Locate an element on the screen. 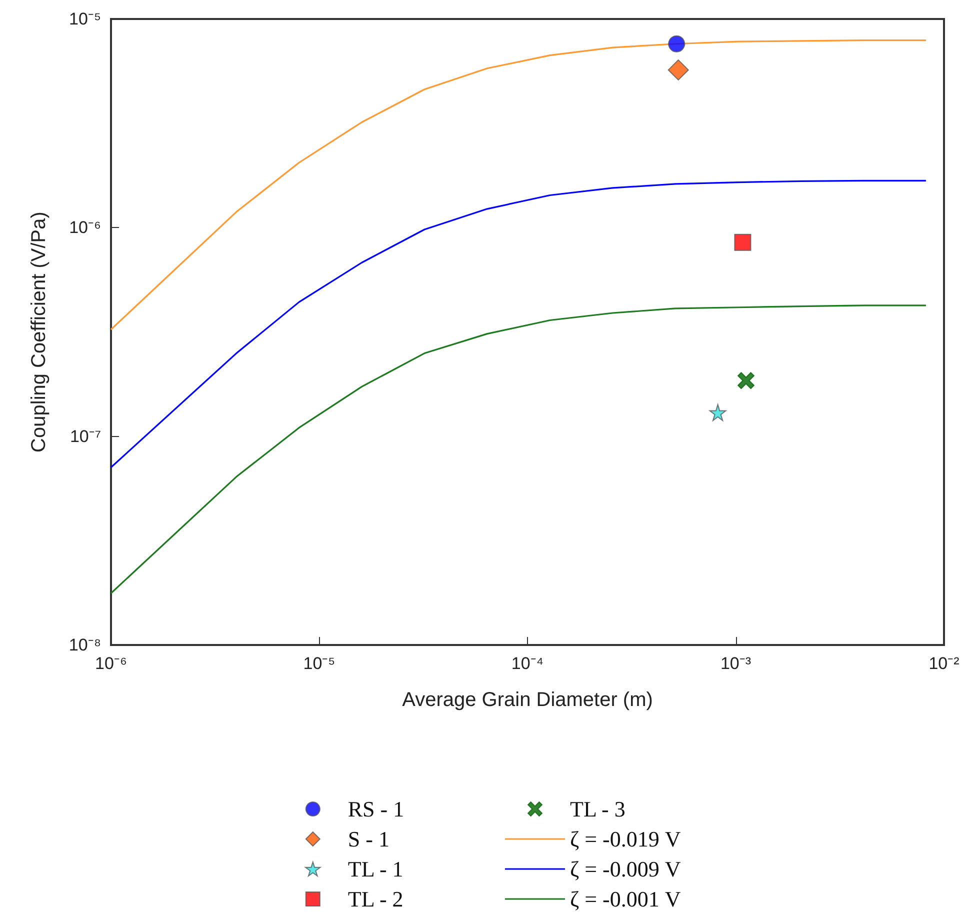  y-axis-title: Coupling Coefficient (V/Pa) is located at coordinates (39, 332).